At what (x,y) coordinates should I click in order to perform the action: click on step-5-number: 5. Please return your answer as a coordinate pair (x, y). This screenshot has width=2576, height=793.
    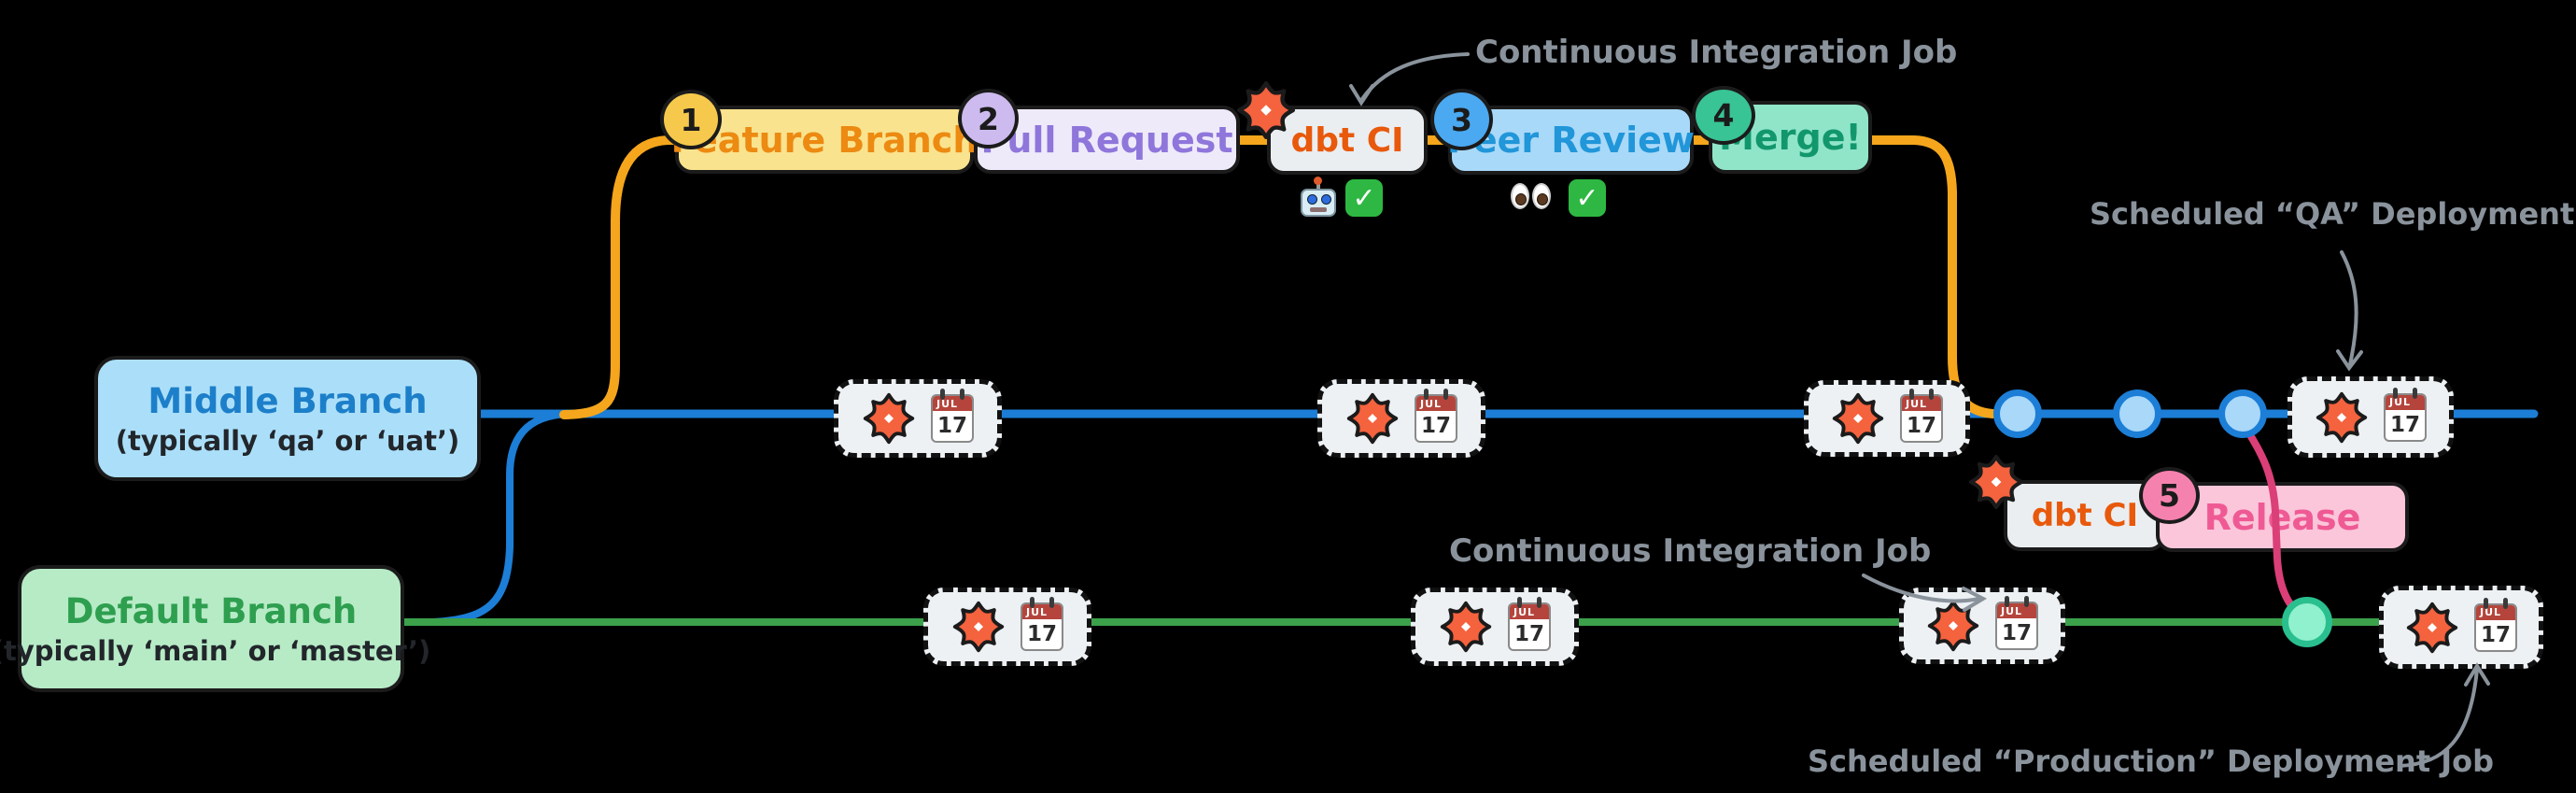
    Looking at the image, I should click on (2170, 495).